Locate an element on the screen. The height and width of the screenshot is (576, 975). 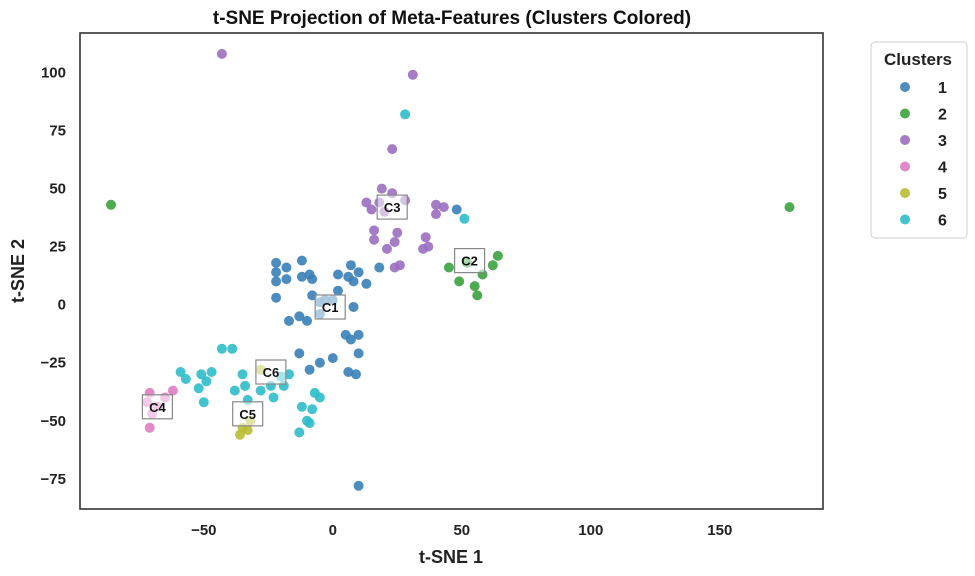
y-tick-label: −25 is located at coordinates (53, 363).